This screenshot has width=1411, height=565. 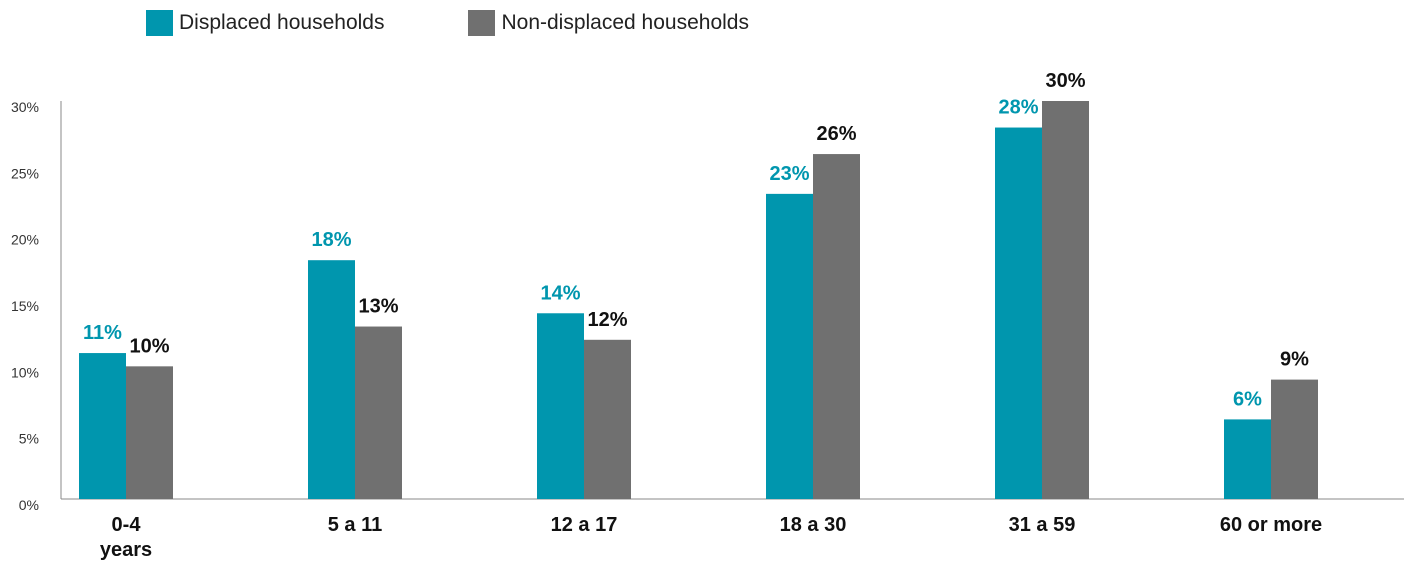 I want to click on data-label-non-displaced: 26%, so click(x=836, y=134).